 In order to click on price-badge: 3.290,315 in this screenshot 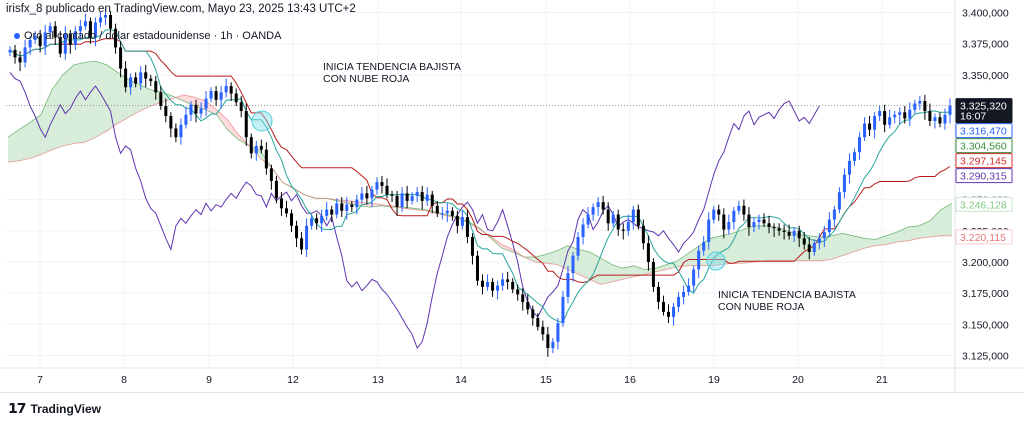, I will do `click(984, 176)`.